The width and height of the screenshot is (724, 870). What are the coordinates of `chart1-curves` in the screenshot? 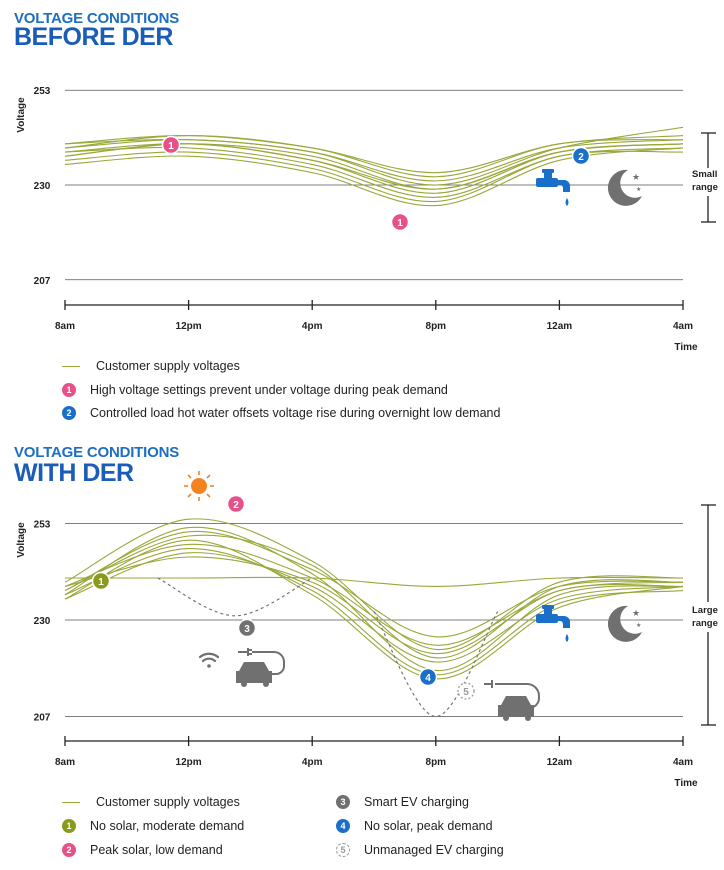 It's located at (374, 166).